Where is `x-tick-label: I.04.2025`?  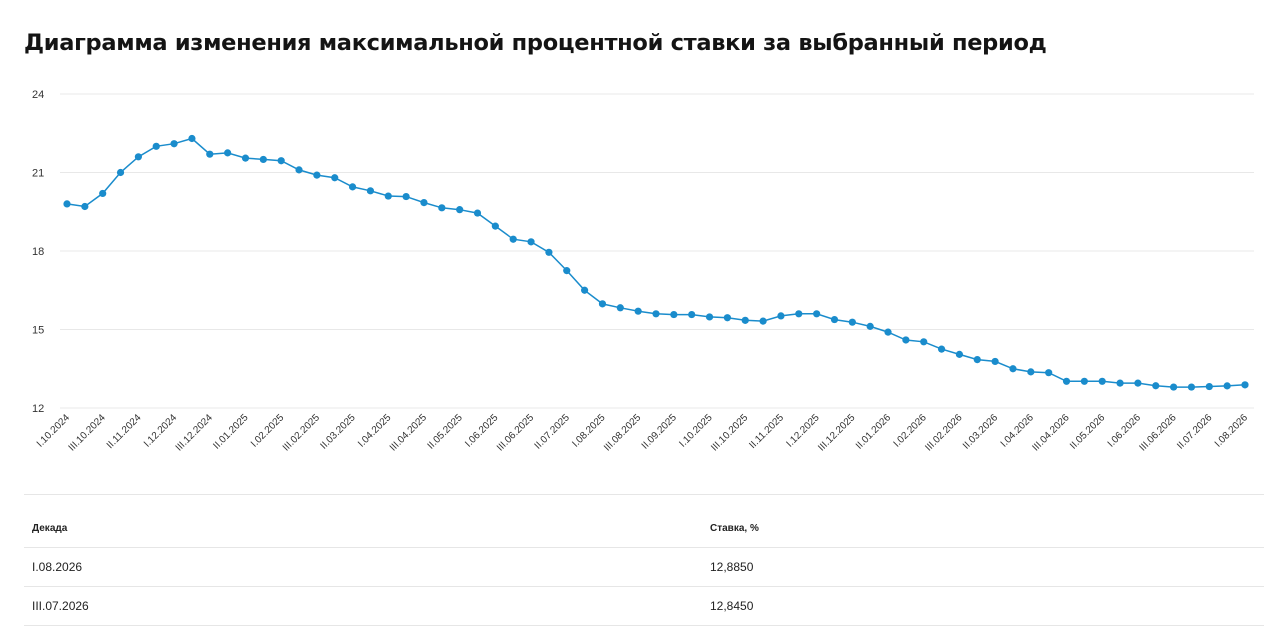 x-tick-label: I.04.2025 is located at coordinates (375, 431).